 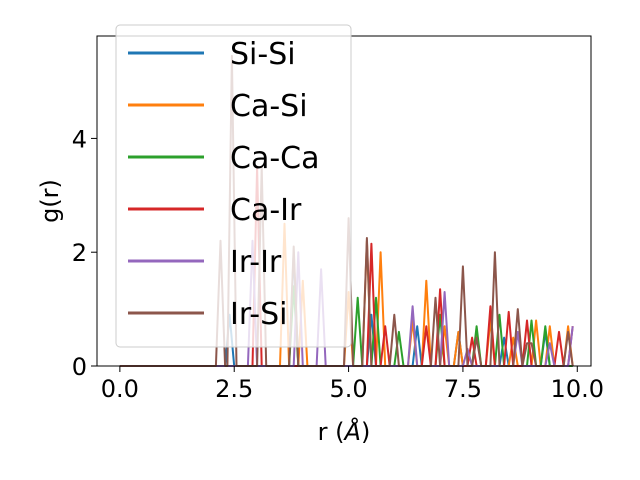 What do you see at coordinates (348, 389) in the screenshot?
I see `x-tick-label: 5.0` at bounding box center [348, 389].